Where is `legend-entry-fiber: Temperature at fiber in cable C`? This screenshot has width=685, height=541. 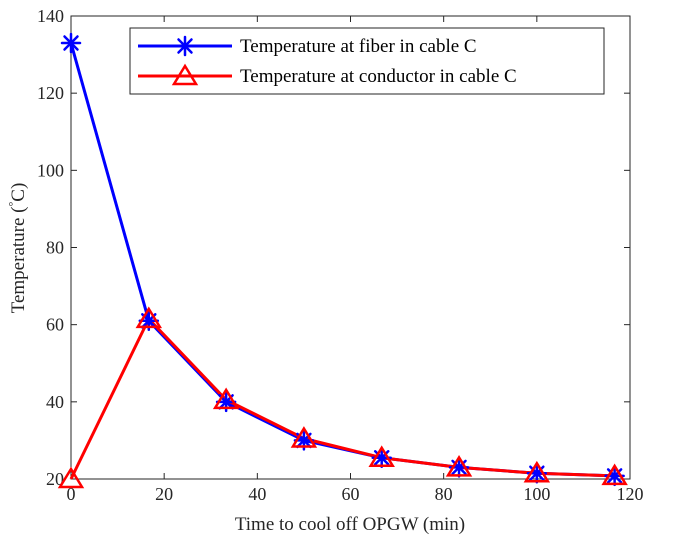 legend-entry-fiber: Temperature at fiber in cable C is located at coordinates (307, 46).